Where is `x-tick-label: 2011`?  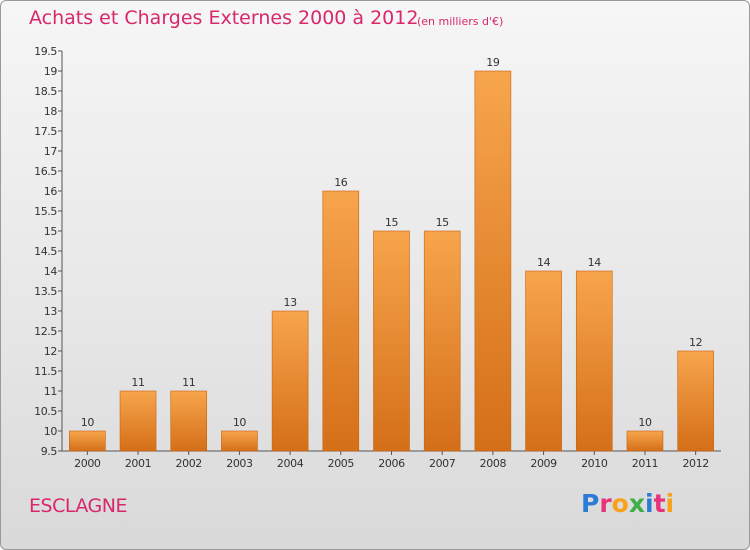
x-tick-label: 2011 is located at coordinates (645, 463).